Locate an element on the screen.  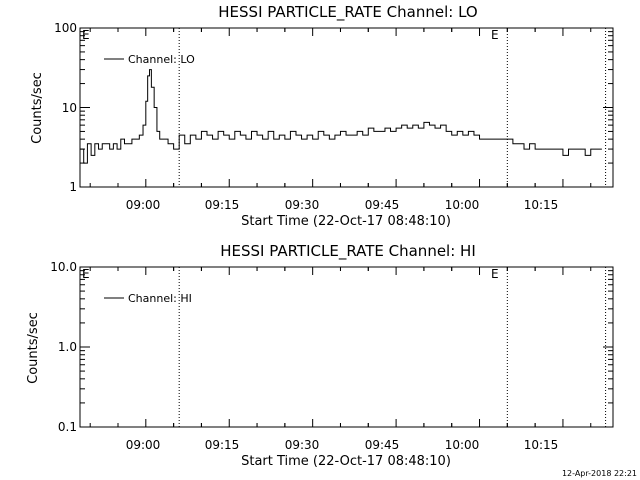
chart-hi-x-axis-label: Start Time (22-Oct-17 08:48:10) is located at coordinates (346, 461).